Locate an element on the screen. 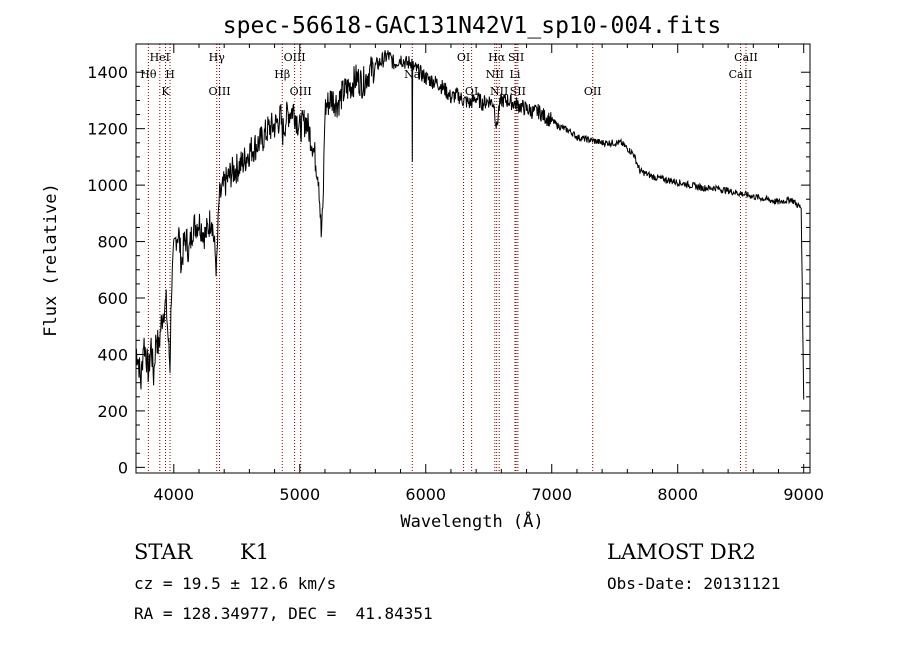  spectral-line-label: Hθ is located at coordinates (148, 74).